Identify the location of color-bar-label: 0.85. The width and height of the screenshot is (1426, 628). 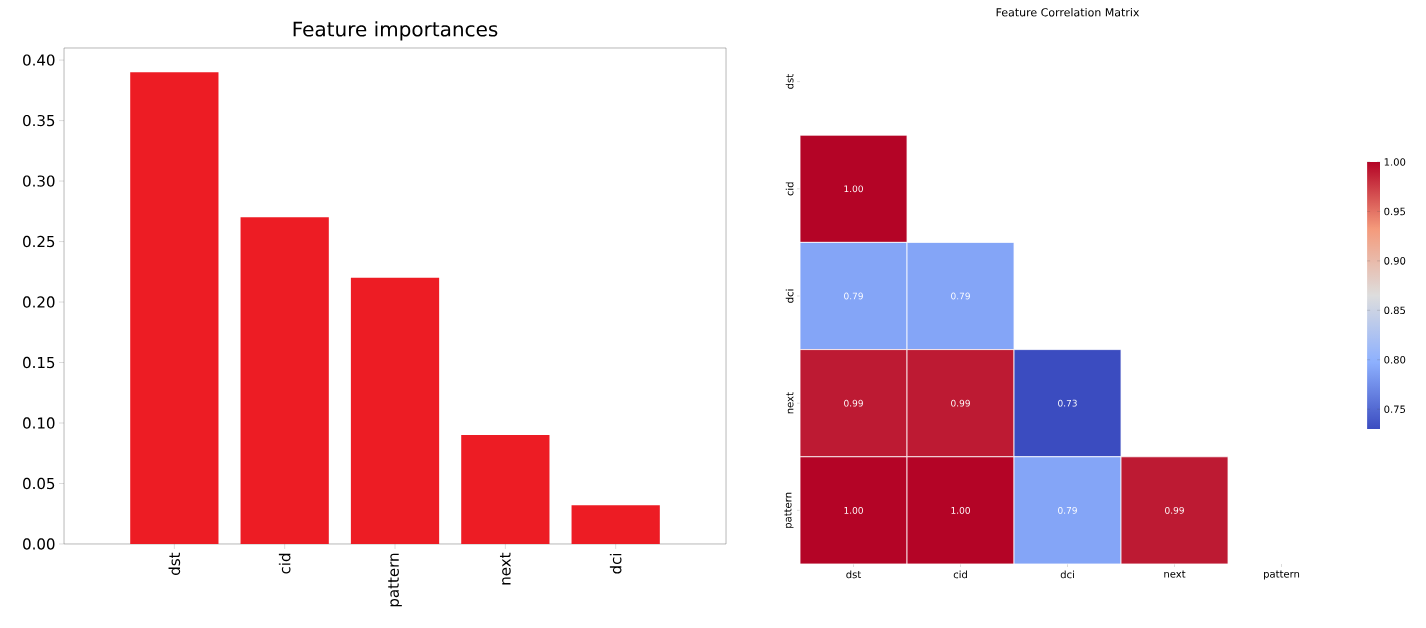
(1395, 310).